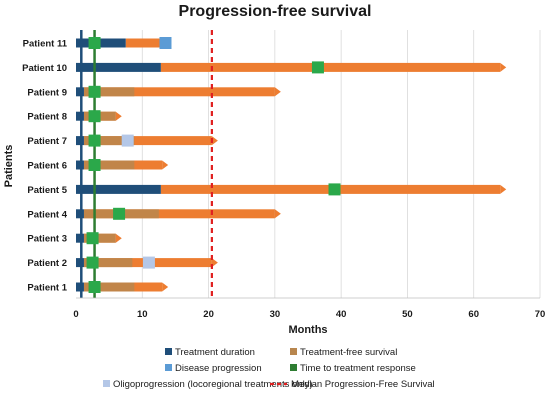 This screenshot has width=550, height=400. I want to click on x-tick-label: 10, so click(142, 314).